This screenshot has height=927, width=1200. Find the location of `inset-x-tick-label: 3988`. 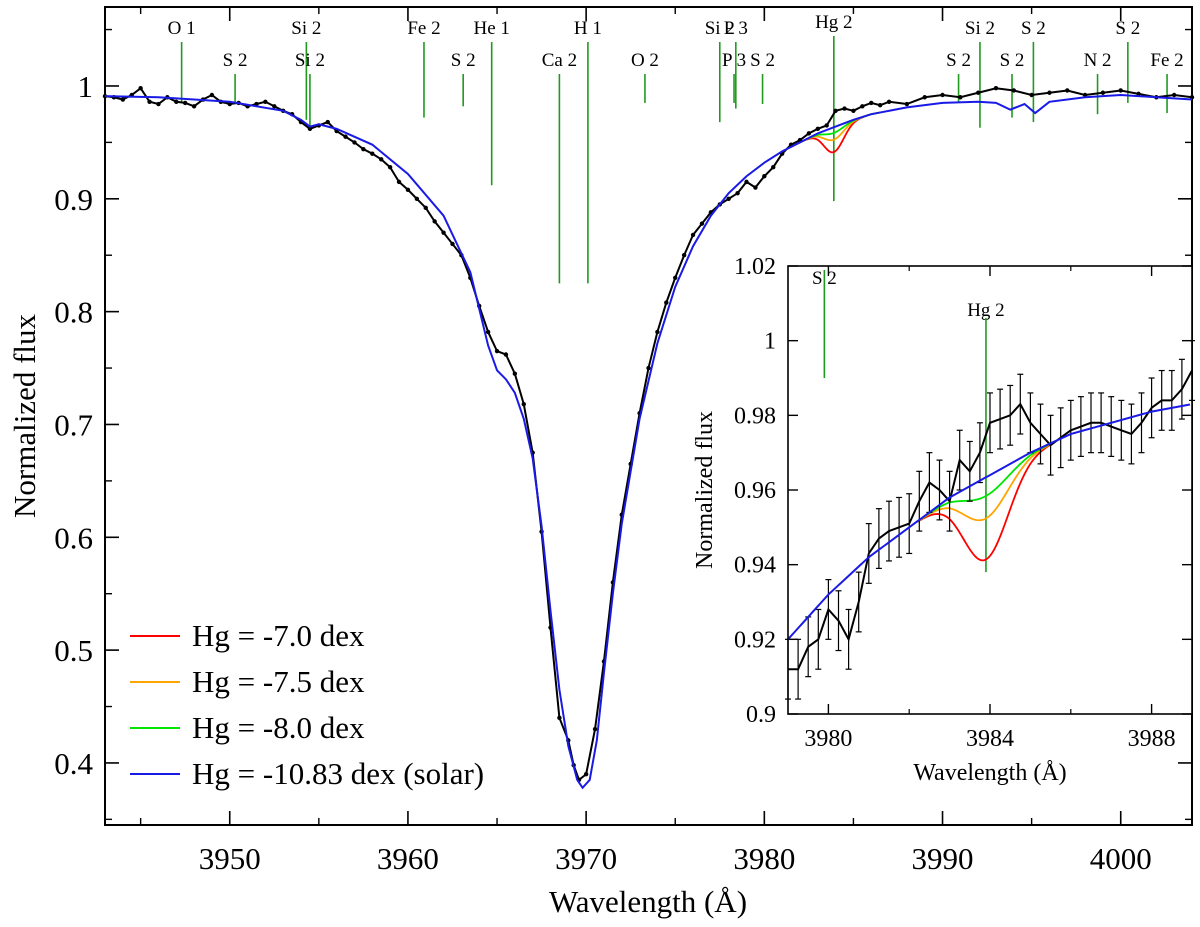

inset-x-tick-label: 3988 is located at coordinates (1152, 739).